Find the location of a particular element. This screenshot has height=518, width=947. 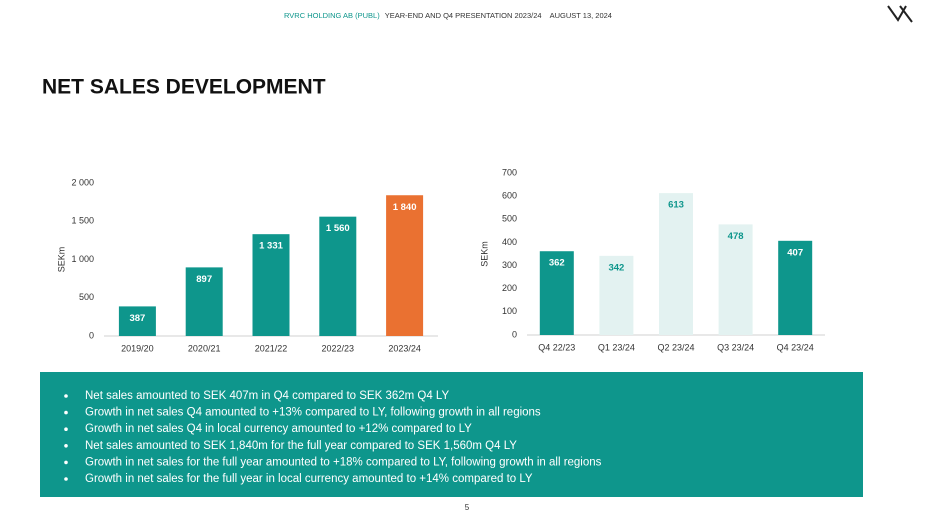

y-tick-label: 300 is located at coordinates (509, 265).